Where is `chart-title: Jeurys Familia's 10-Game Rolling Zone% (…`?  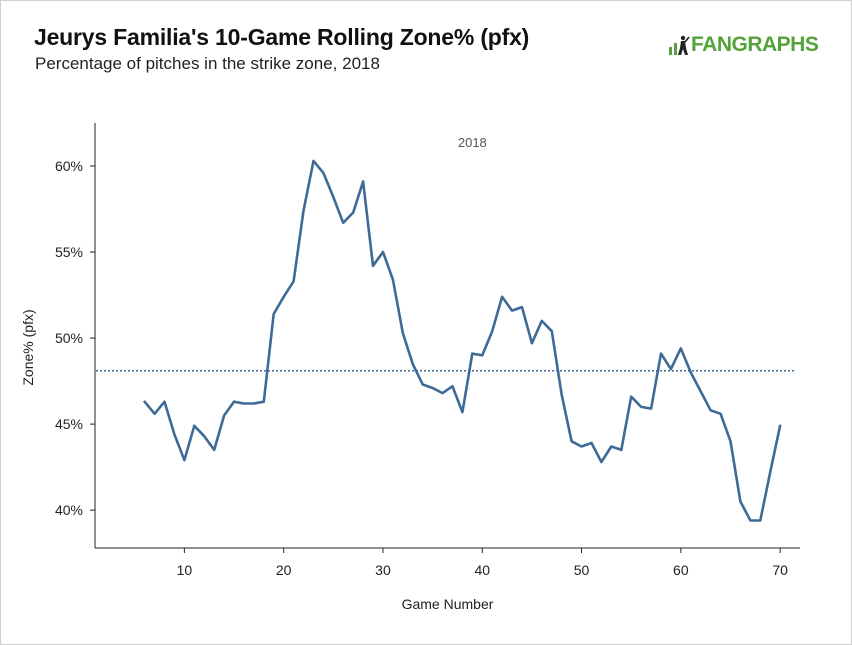 chart-title: Jeurys Familia's 10-Game Rolling Zone% (… is located at coordinates (282, 37).